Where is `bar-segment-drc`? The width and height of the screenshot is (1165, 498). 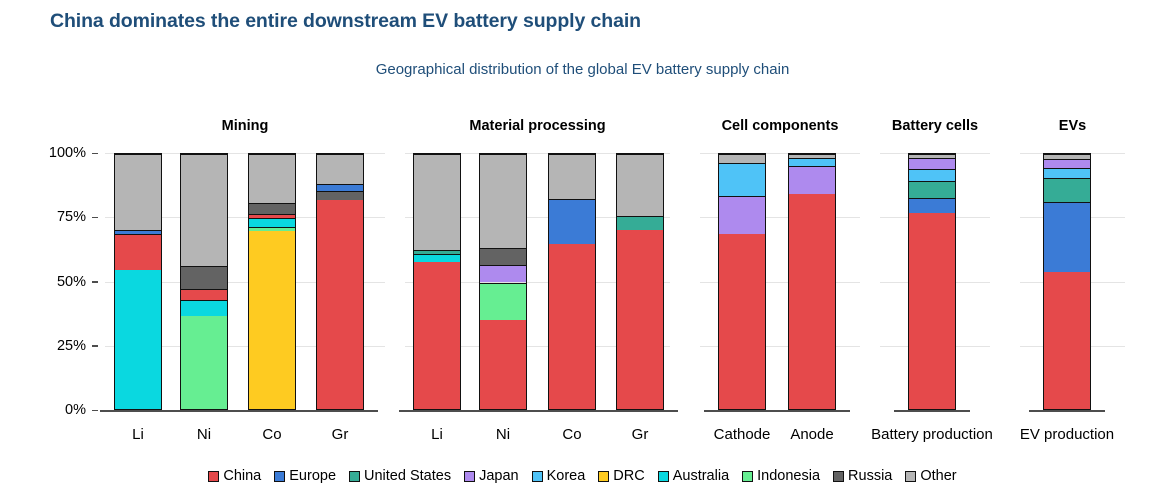 bar-segment-drc is located at coordinates (272, 320).